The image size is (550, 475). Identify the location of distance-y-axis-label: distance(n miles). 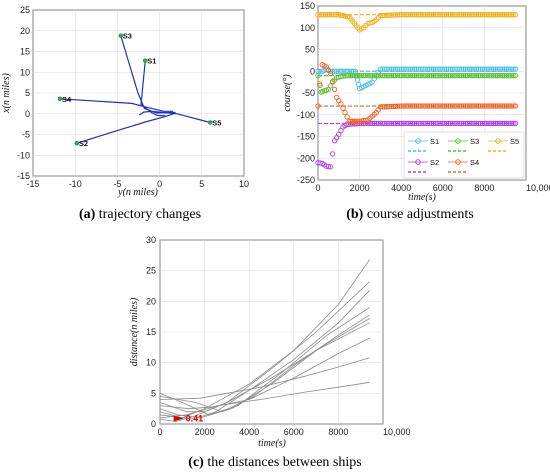
(134, 331).